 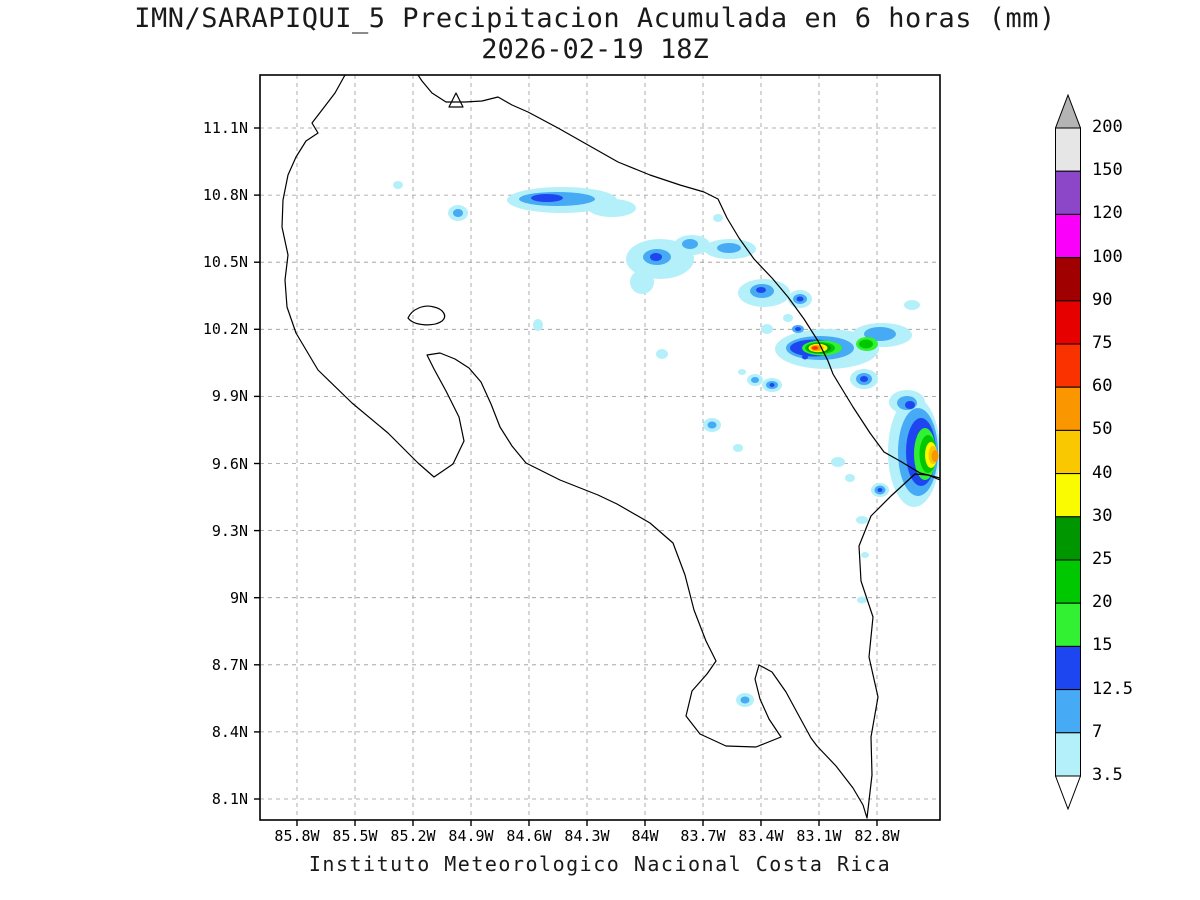 What do you see at coordinates (426, 315) in the screenshot?
I see `lake-arenal-outline` at bounding box center [426, 315].